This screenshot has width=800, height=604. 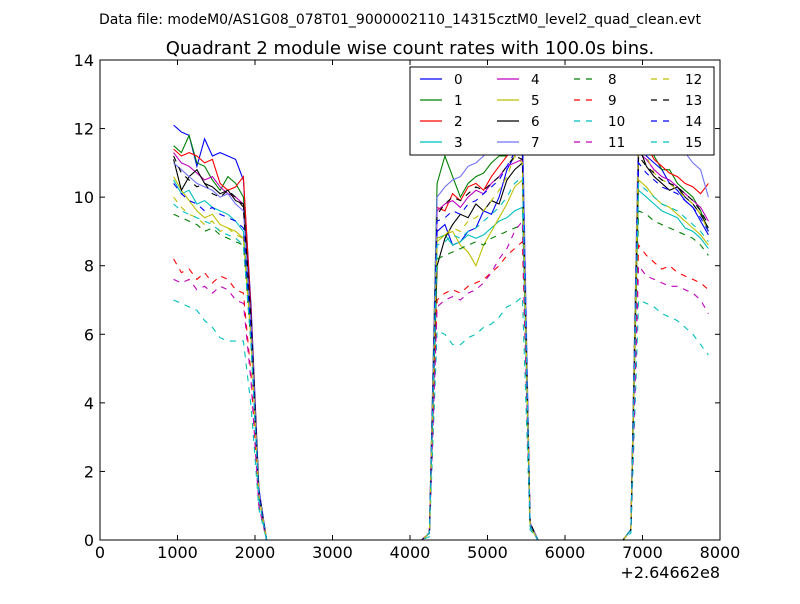 I want to click on legend-label-1: 1, so click(x=458, y=101).